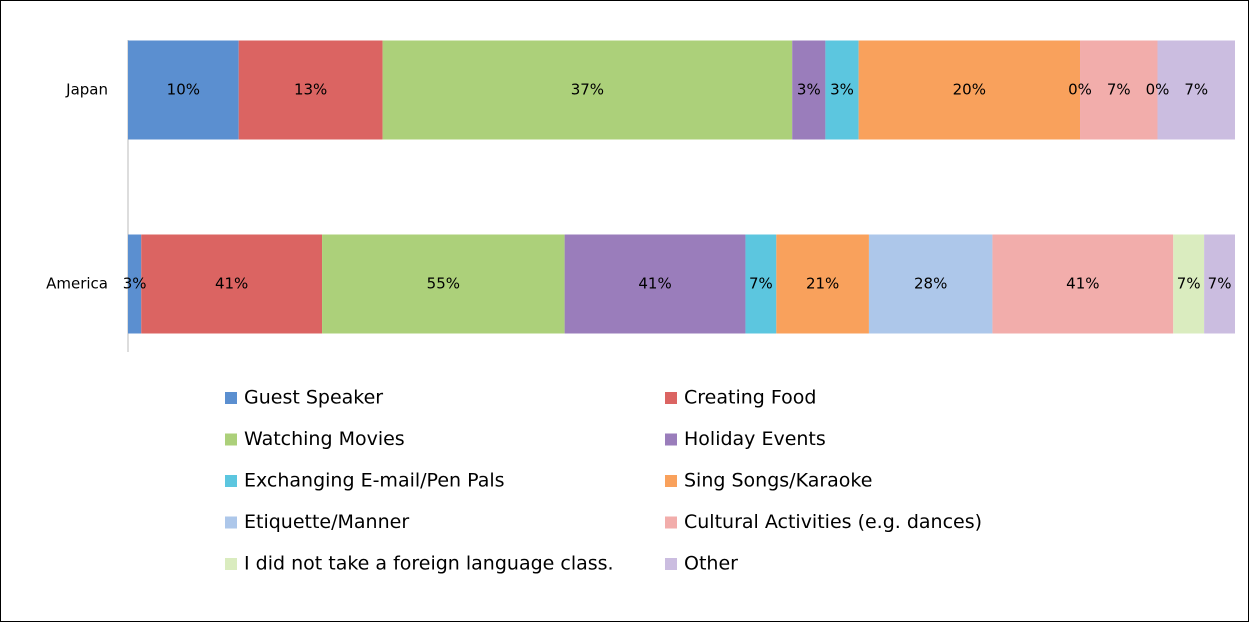  I want to click on legend-label: Exchanging E-mail/Pen Pals, so click(374, 481).